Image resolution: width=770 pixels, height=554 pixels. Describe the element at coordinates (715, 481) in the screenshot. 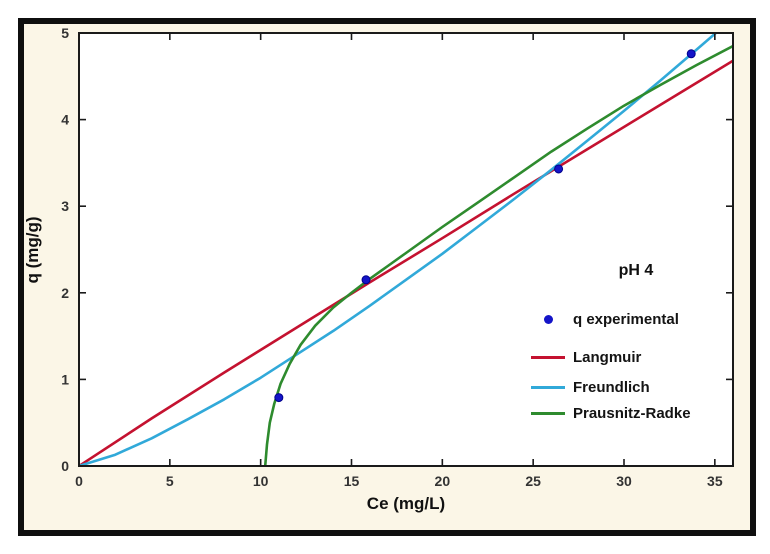

I see `x-tick-label: 35` at that location.